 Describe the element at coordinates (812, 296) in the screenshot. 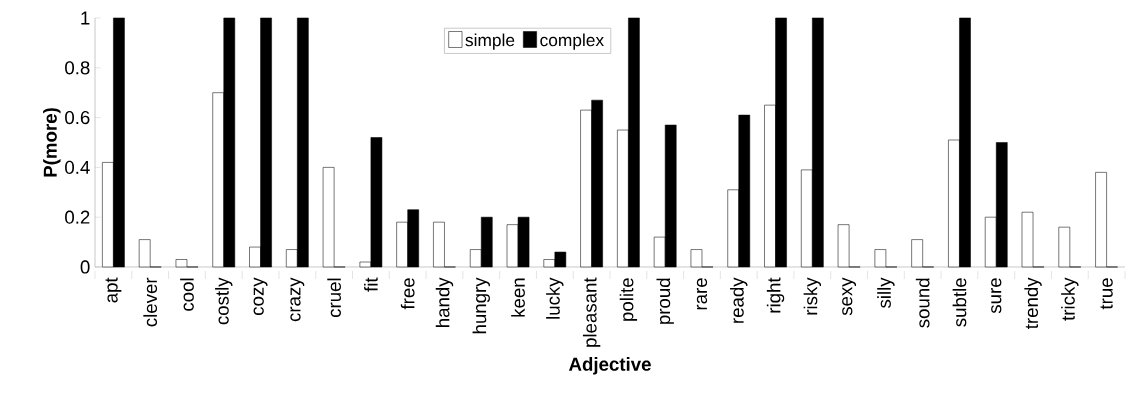

I see `x-tick-label: risky` at that location.